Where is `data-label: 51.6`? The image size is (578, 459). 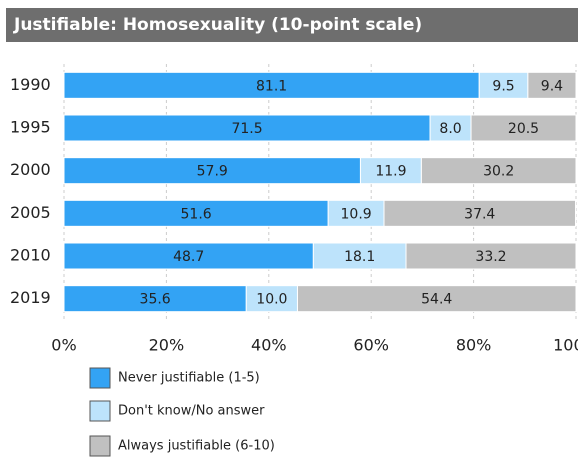
data-label: 51.6 is located at coordinates (196, 214).